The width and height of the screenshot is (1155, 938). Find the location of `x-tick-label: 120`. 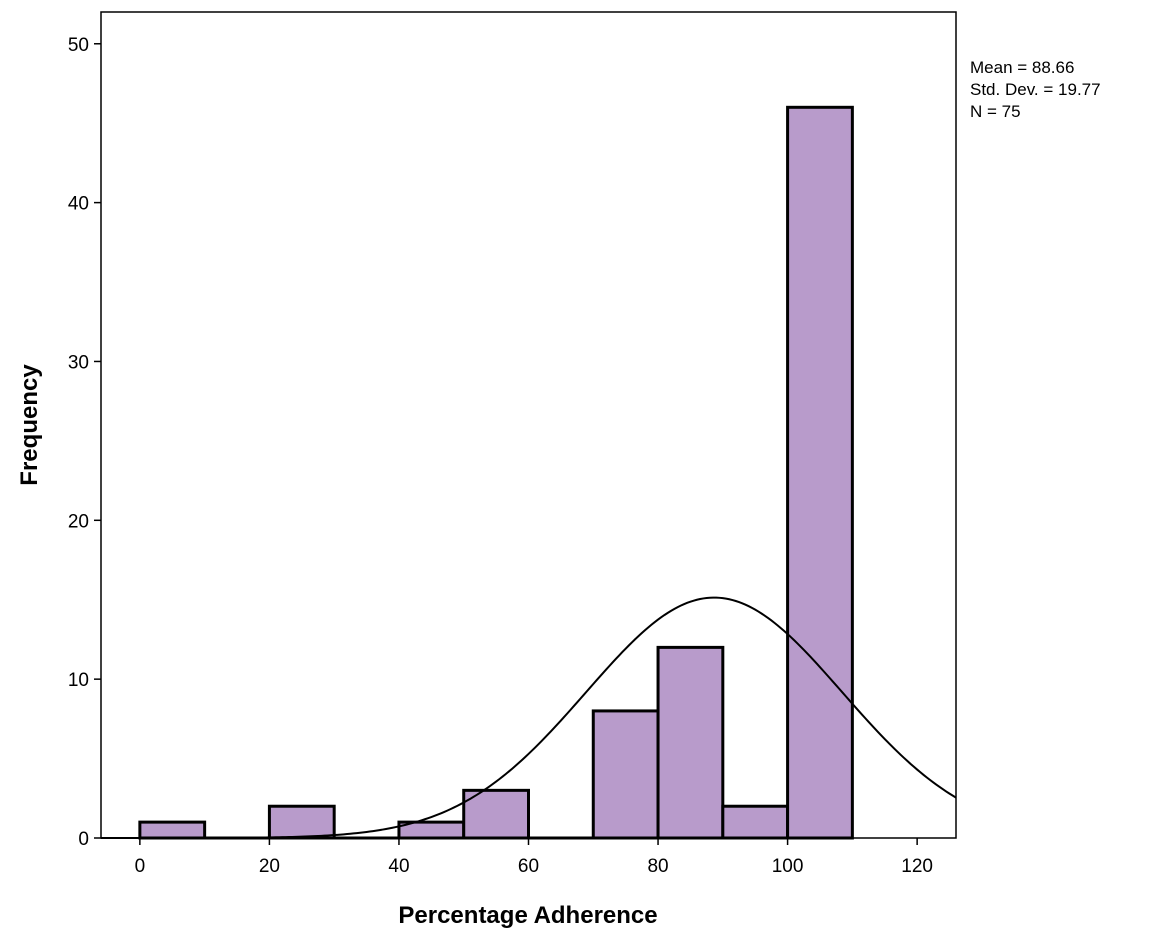

x-tick-label: 120 is located at coordinates (917, 866).